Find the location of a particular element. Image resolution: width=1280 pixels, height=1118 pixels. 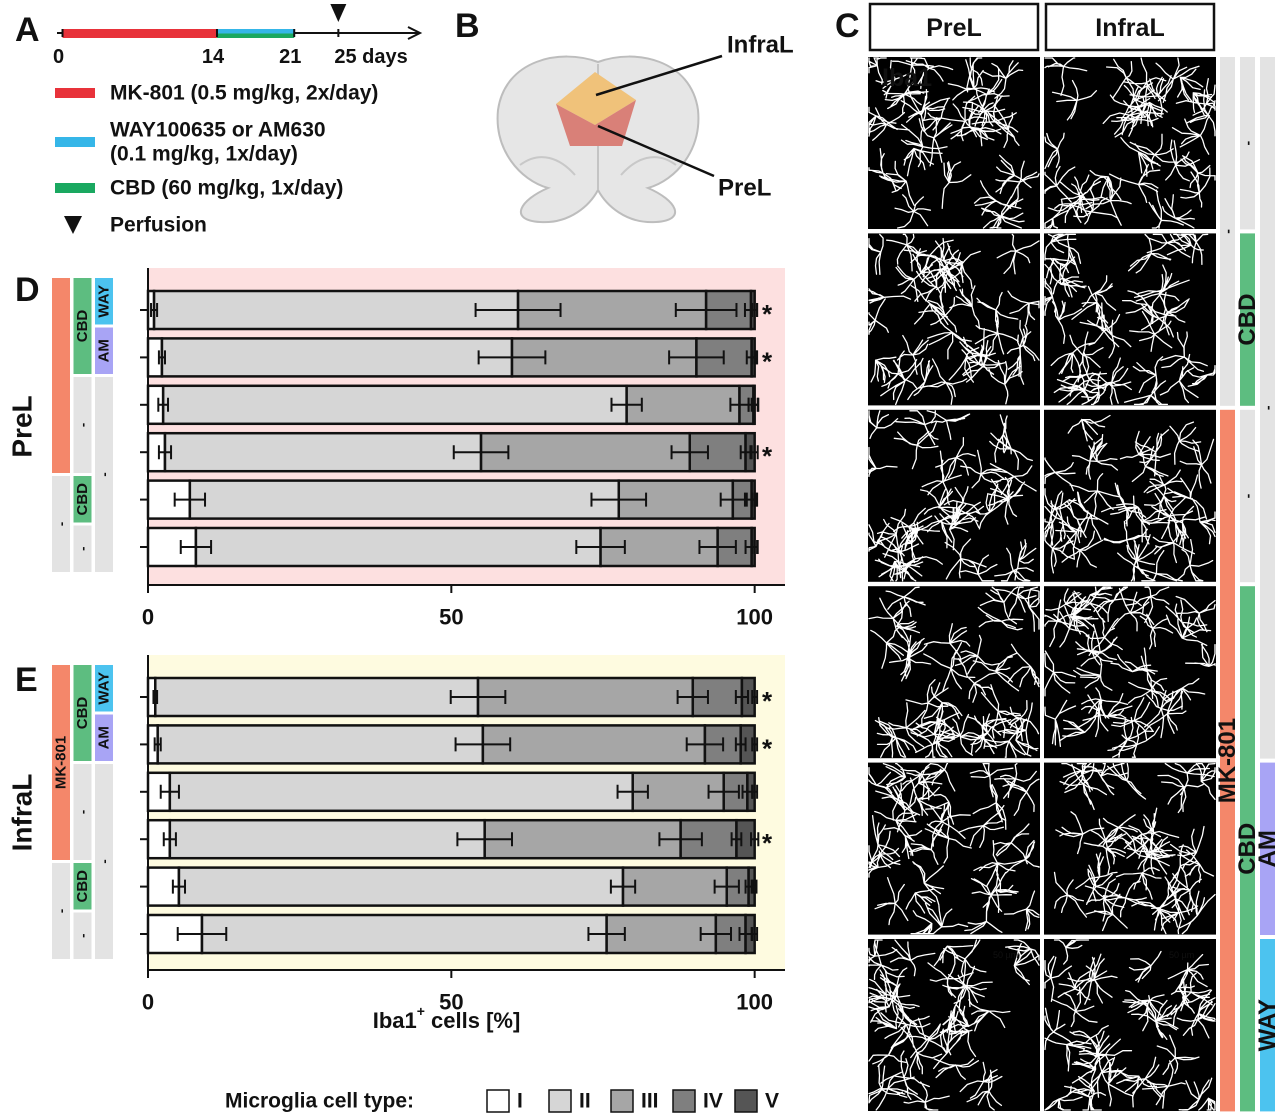

treatment-label: CBD is located at coordinates (82, 499).